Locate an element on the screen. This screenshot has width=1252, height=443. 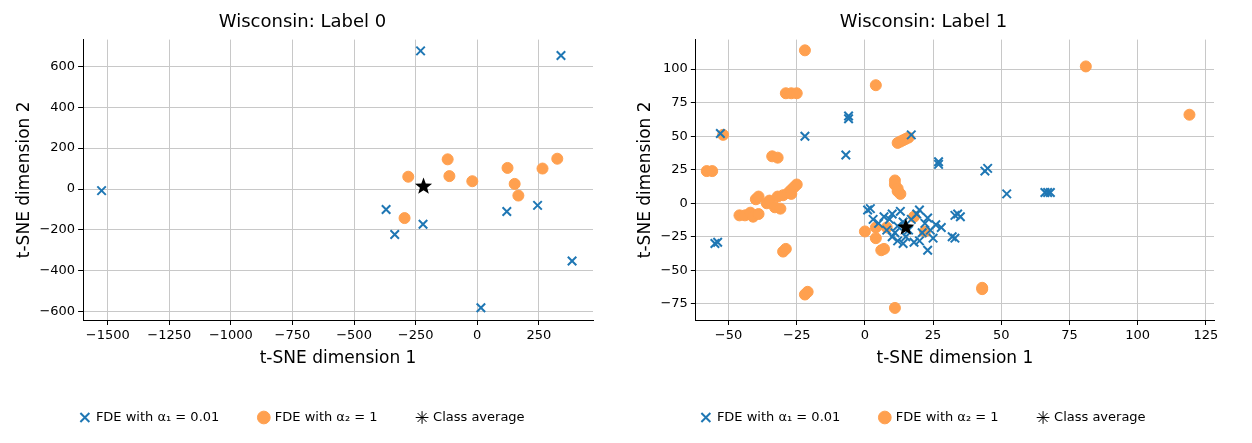
x-tick-label: −750 is located at coordinates (292, 335).